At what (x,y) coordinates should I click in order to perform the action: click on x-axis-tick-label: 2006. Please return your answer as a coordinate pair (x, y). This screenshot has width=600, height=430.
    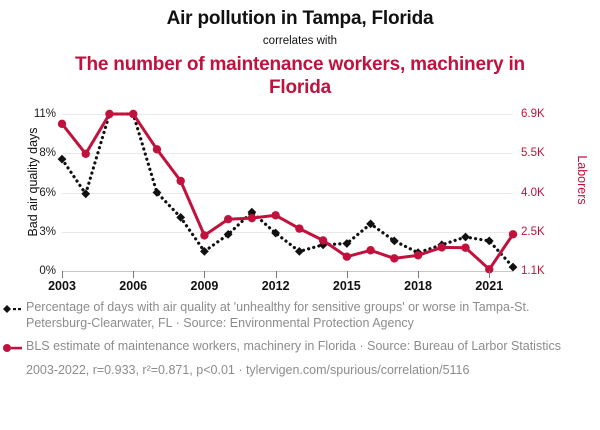
    Looking at the image, I should click on (133, 286).